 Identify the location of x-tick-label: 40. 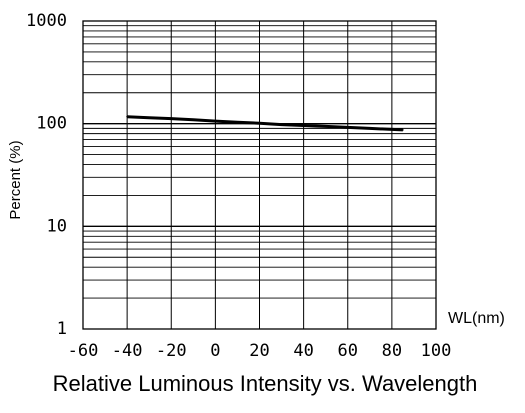
(303, 351).